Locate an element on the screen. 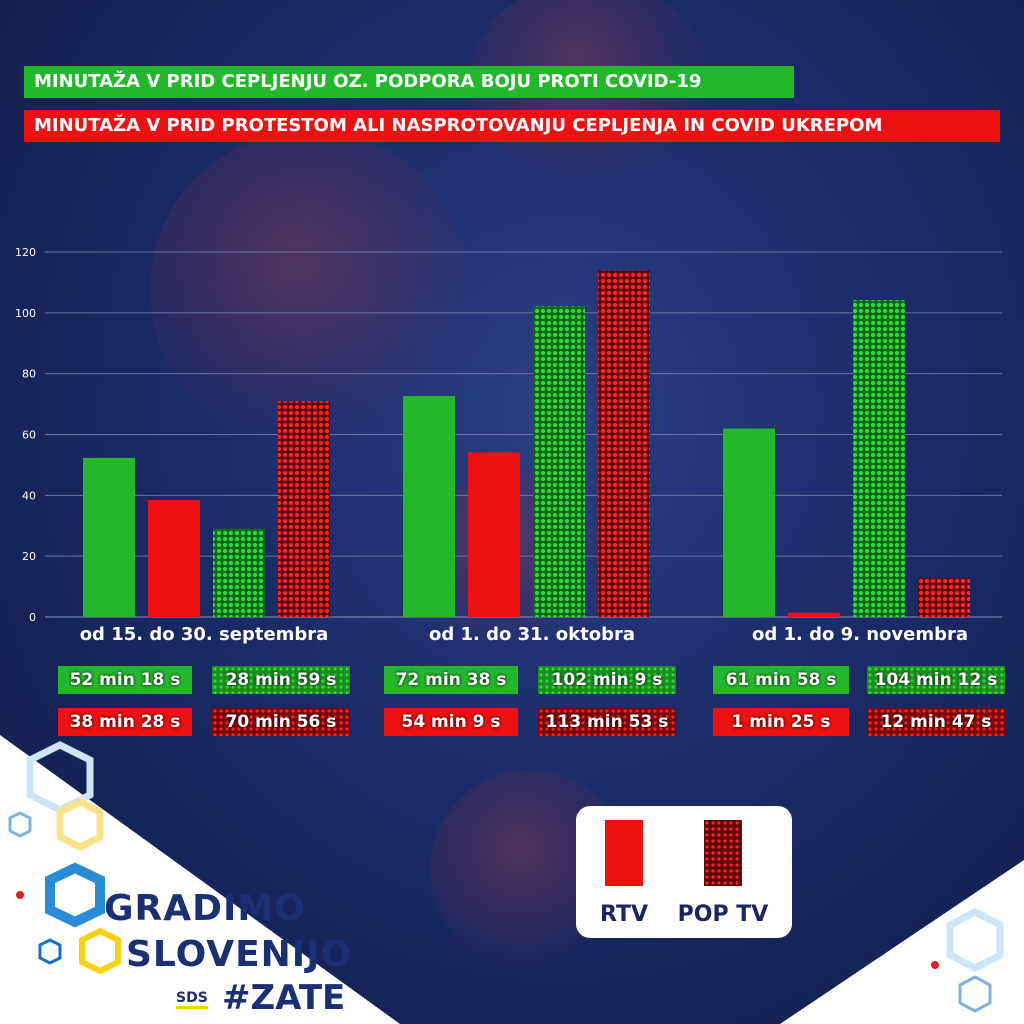 Image resolution: width=1024 pixels, height=1024 pixels. y-tick-label: 40 is located at coordinates (29, 495).